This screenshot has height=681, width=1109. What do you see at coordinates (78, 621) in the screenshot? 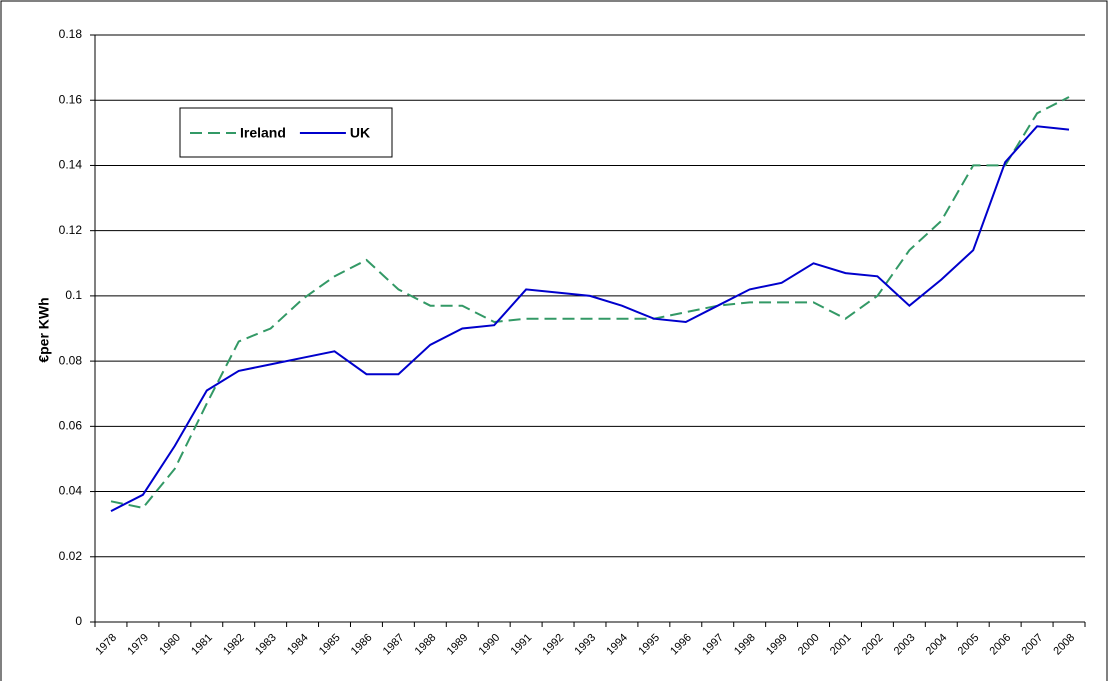
I see `y-tick-label: 0` at bounding box center [78, 621].